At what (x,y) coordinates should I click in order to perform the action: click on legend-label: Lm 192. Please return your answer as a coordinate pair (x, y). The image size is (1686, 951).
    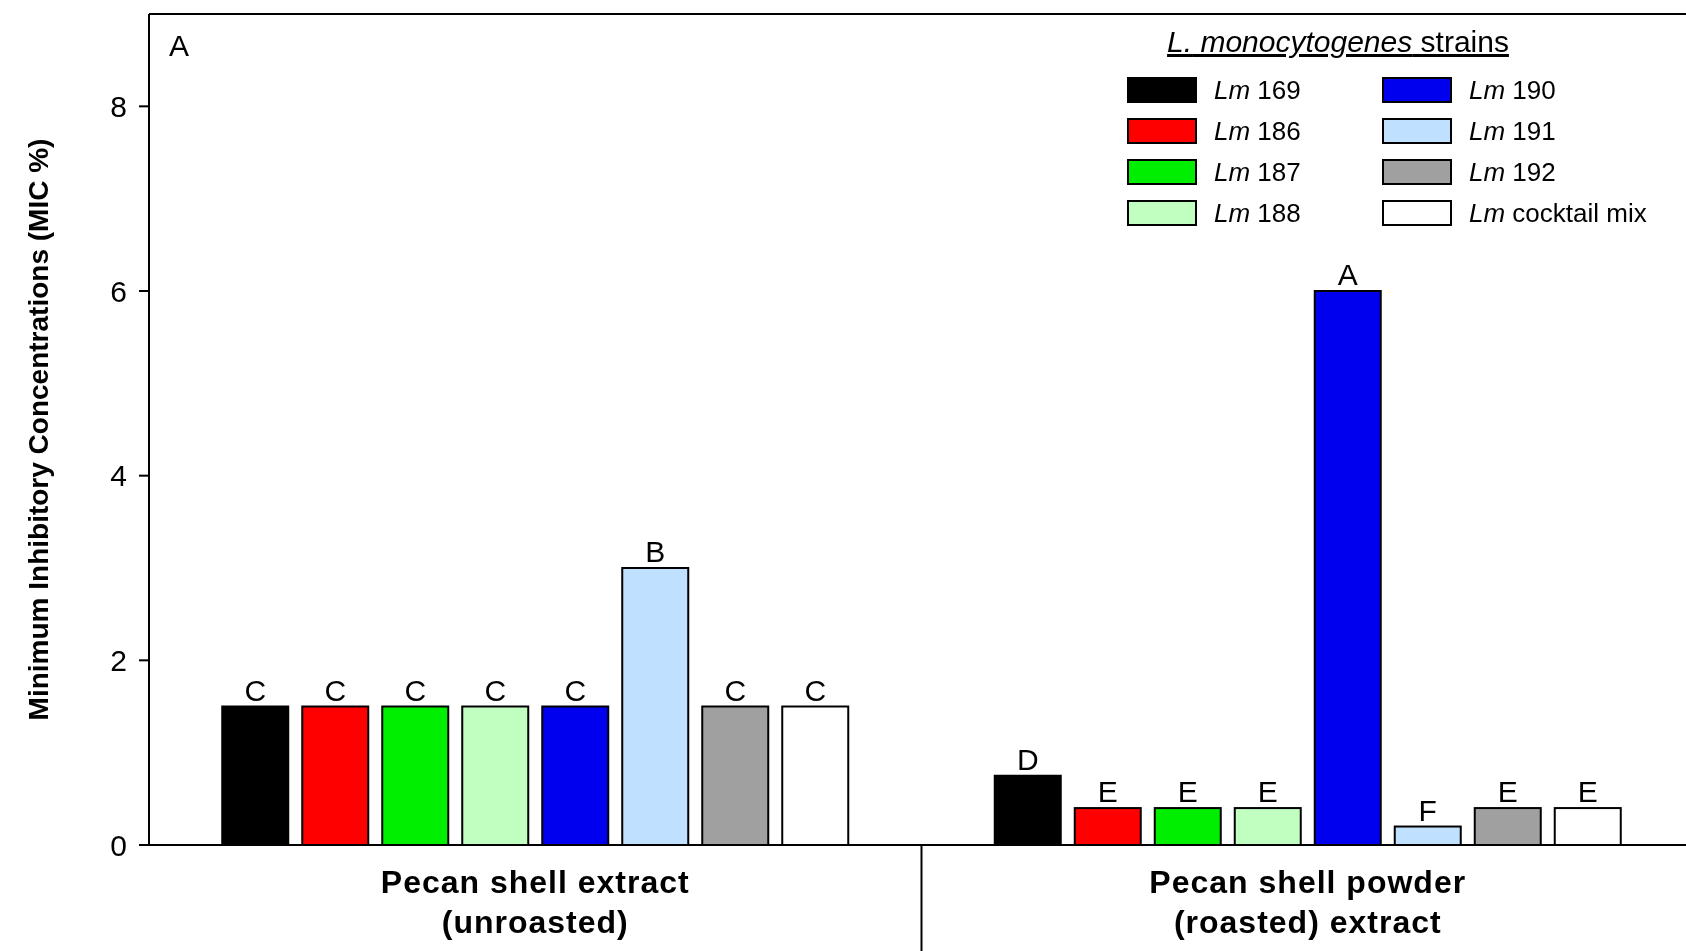
    Looking at the image, I should click on (1512, 172).